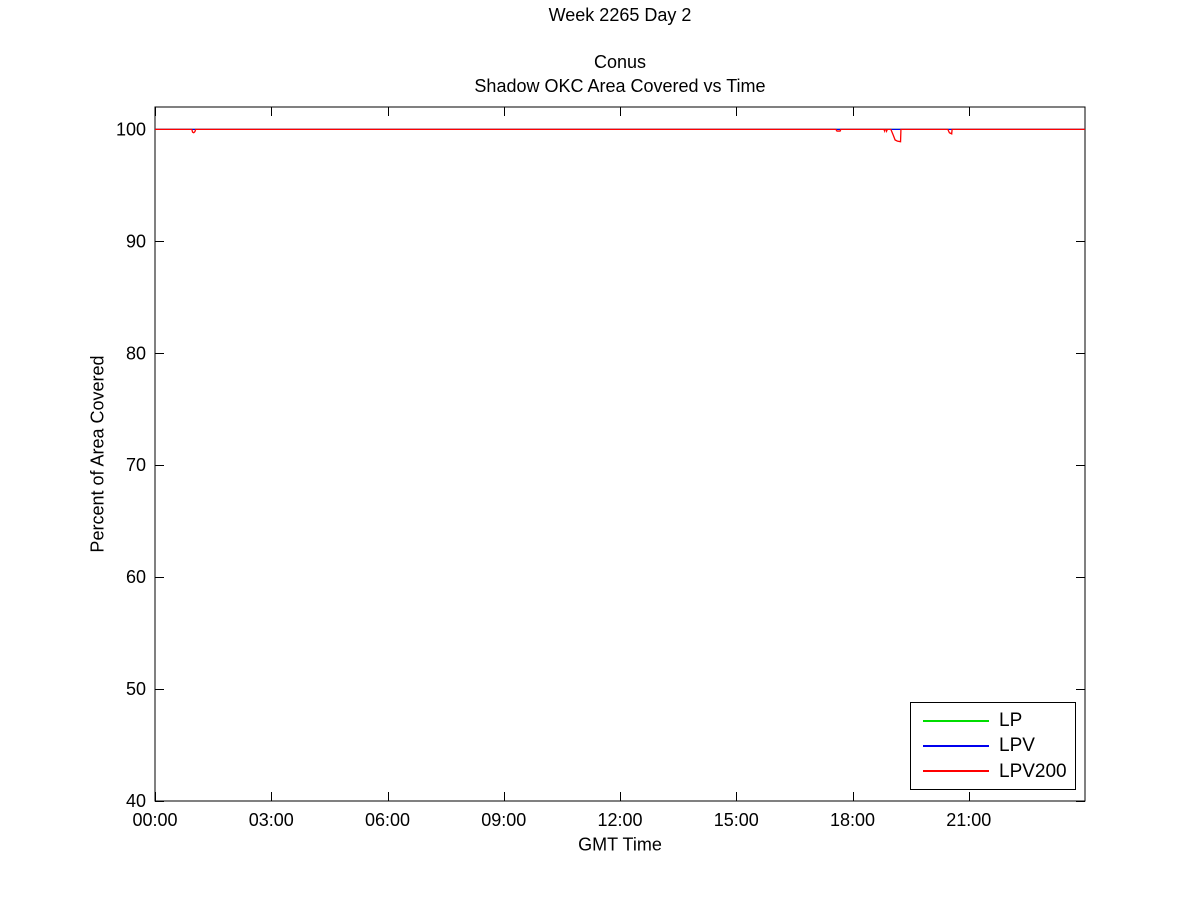 This screenshot has width=1200, height=900. I want to click on svg-text: 12:00, so click(619, 820).